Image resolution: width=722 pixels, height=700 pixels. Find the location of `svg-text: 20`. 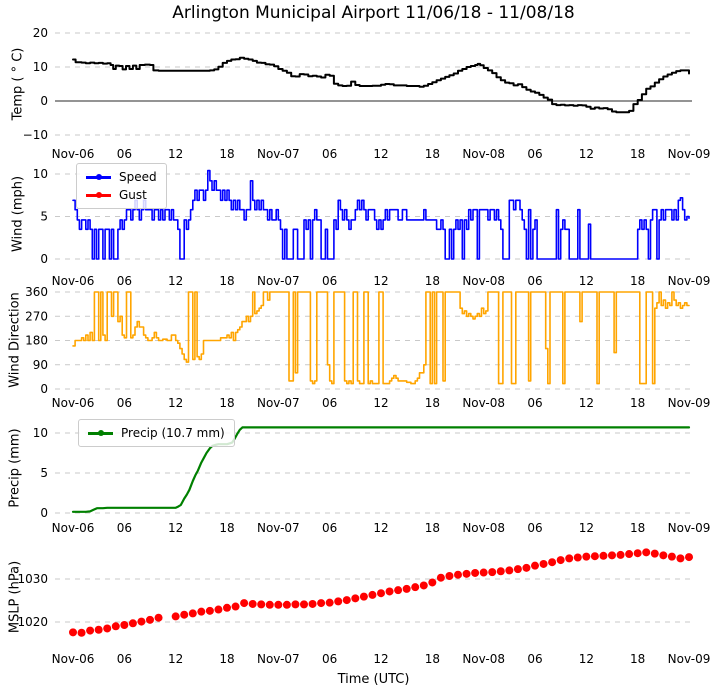

svg-text: 20 is located at coordinates (40, 33).